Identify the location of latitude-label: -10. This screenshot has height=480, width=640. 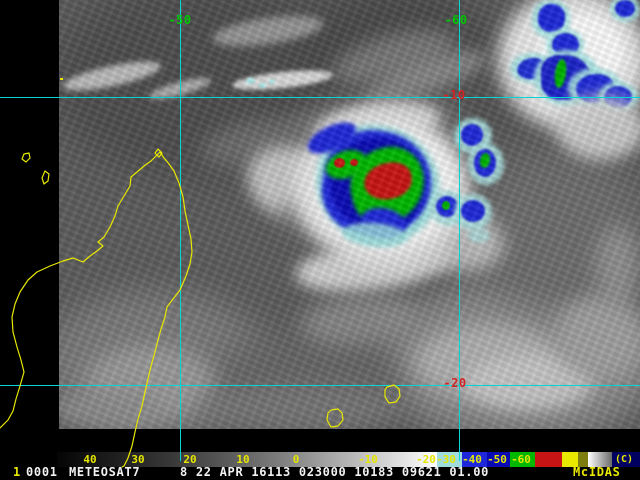
(454, 95).